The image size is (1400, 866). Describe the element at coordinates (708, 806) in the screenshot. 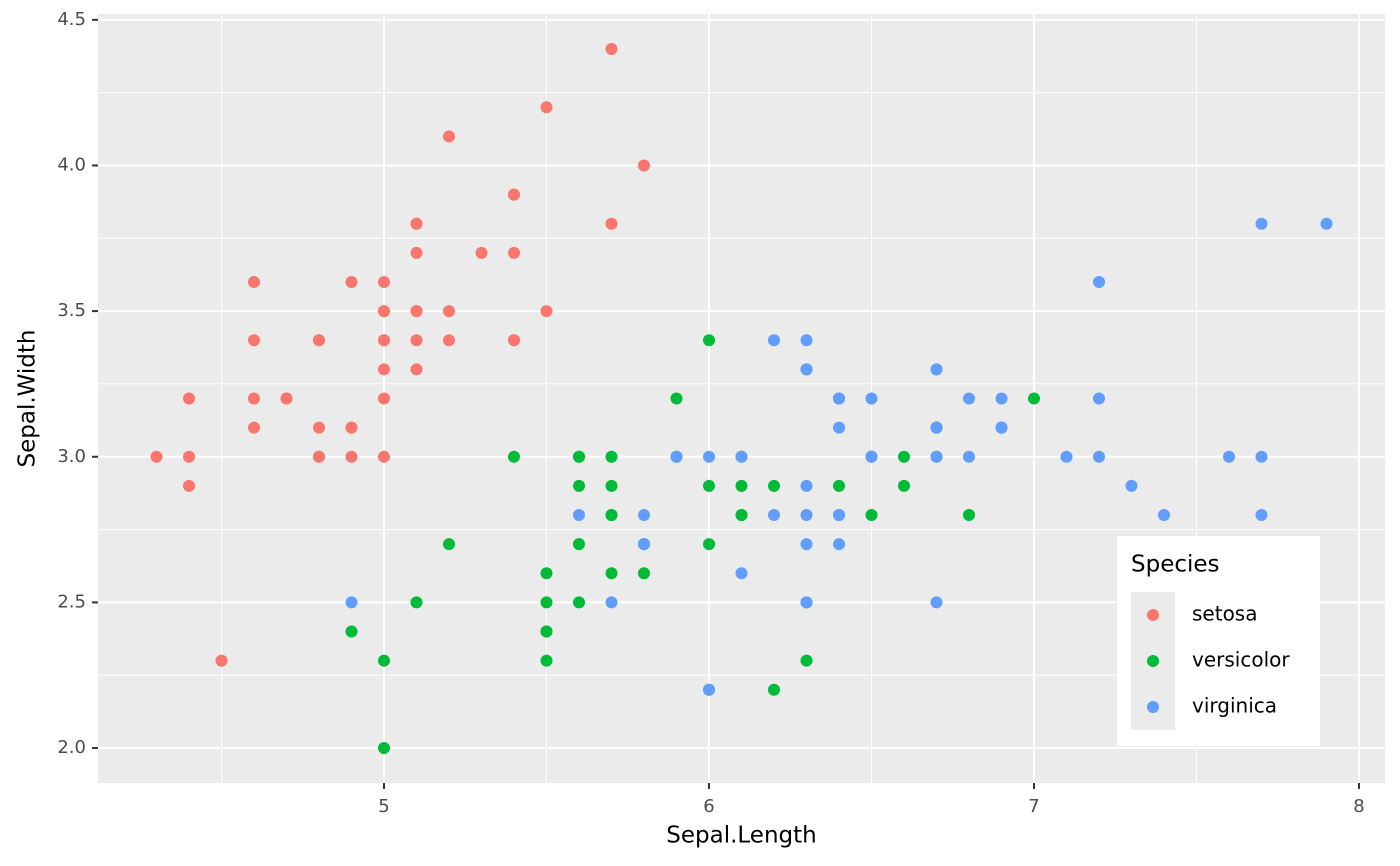

I see `x-tick-label: 6` at that location.